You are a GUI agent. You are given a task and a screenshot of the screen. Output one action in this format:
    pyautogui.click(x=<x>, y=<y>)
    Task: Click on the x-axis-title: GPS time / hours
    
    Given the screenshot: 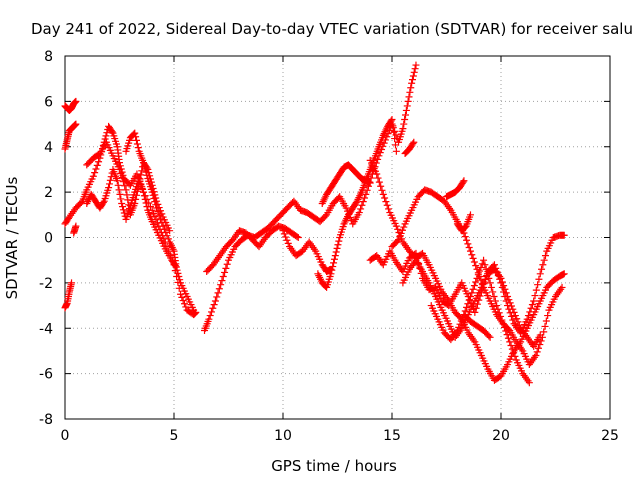 What is the action you would take?
    pyautogui.click(x=334, y=466)
    